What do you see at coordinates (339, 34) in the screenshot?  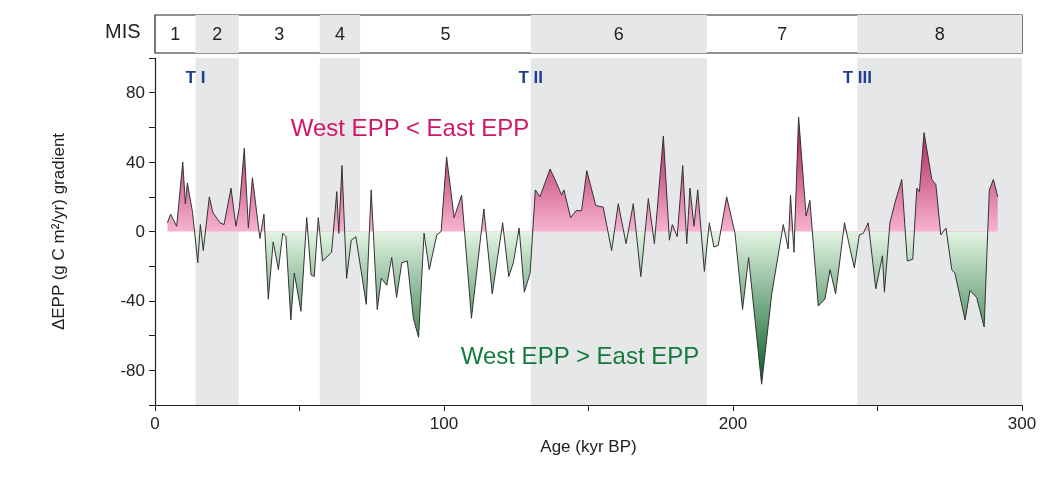 I see `band-label: 4` at bounding box center [339, 34].